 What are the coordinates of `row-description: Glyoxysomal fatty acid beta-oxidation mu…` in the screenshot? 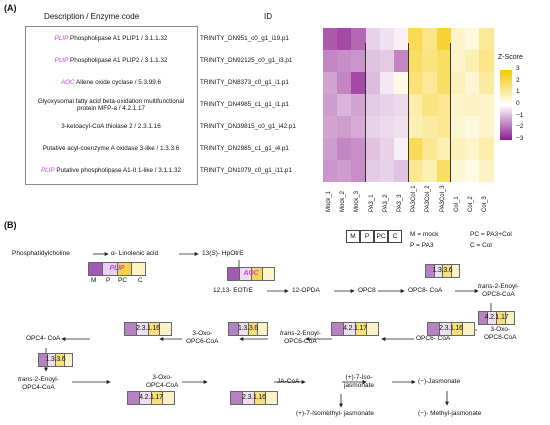 It's located at (111, 105).